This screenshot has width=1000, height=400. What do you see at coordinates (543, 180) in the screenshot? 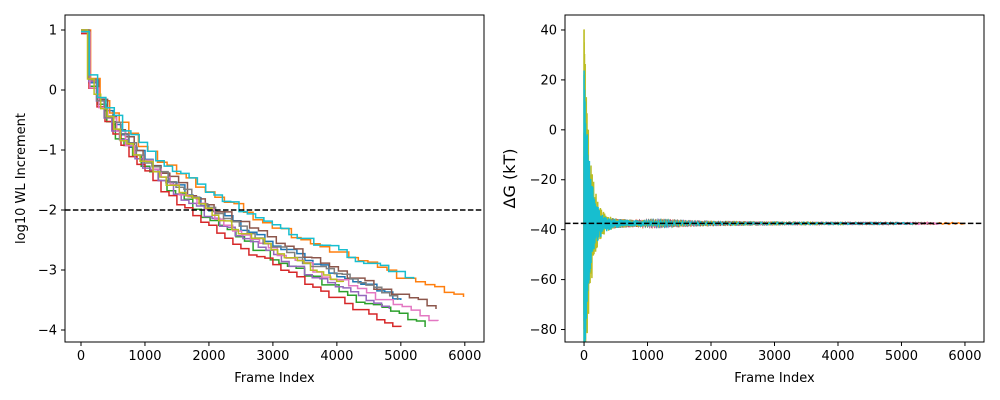
I see `y-tick-label: −20` at bounding box center [543, 180].